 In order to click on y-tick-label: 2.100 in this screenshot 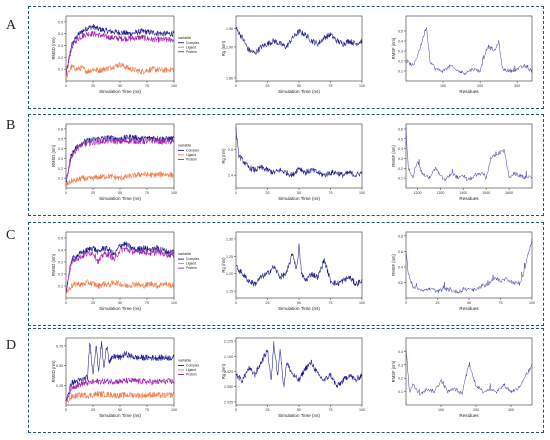, I will do `click(228, 357)`.